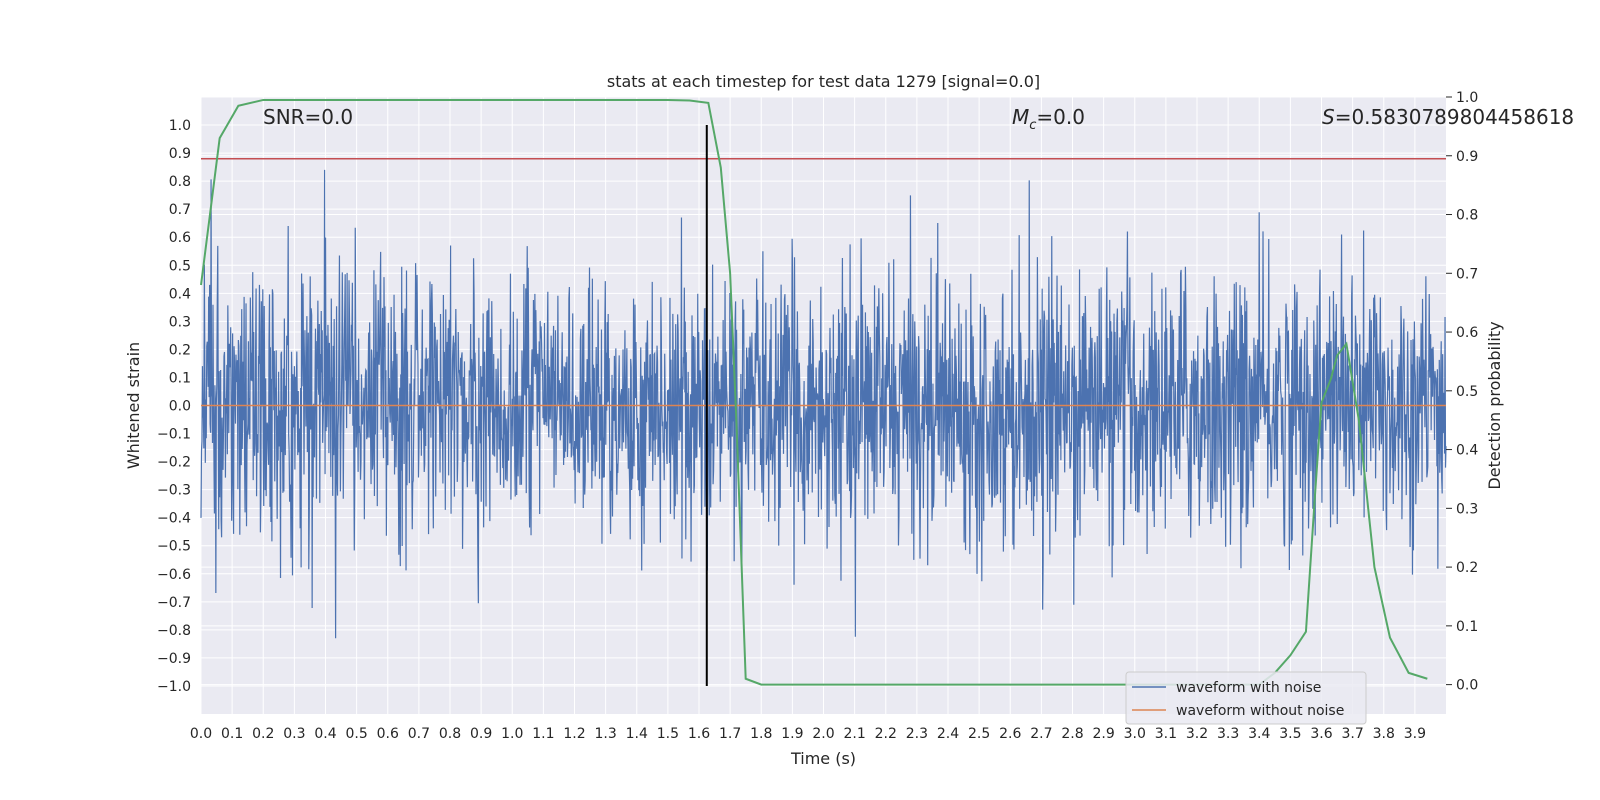 Image resolution: width=1600 pixels, height=800 pixels. I want to click on x-tick-label: 0.7, so click(419, 734).